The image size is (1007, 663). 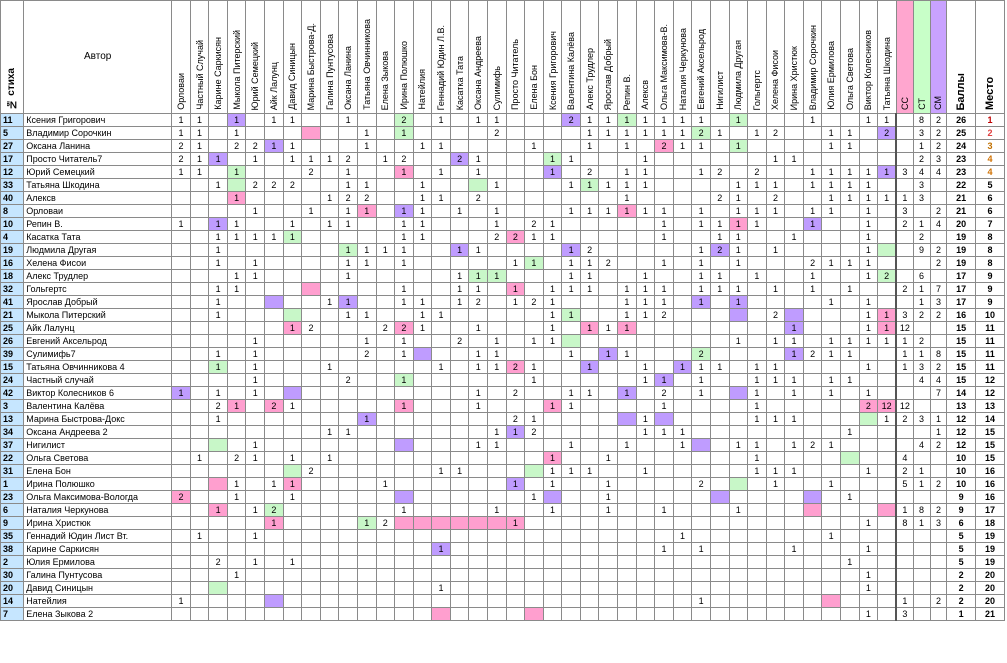 I want to click on row-number: 37, so click(x=12, y=445).